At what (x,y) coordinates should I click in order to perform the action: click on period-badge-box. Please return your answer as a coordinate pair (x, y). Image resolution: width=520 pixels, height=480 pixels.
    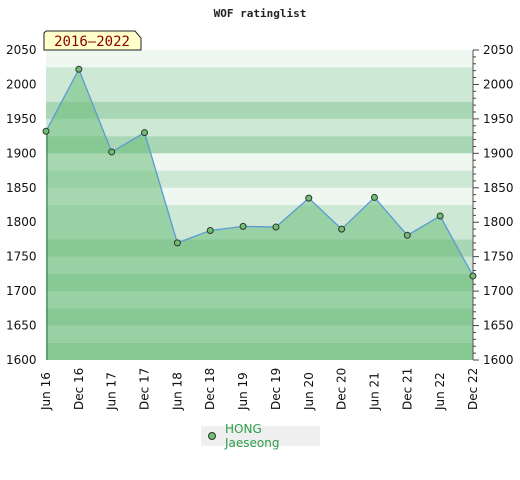
    Looking at the image, I should click on (92, 40).